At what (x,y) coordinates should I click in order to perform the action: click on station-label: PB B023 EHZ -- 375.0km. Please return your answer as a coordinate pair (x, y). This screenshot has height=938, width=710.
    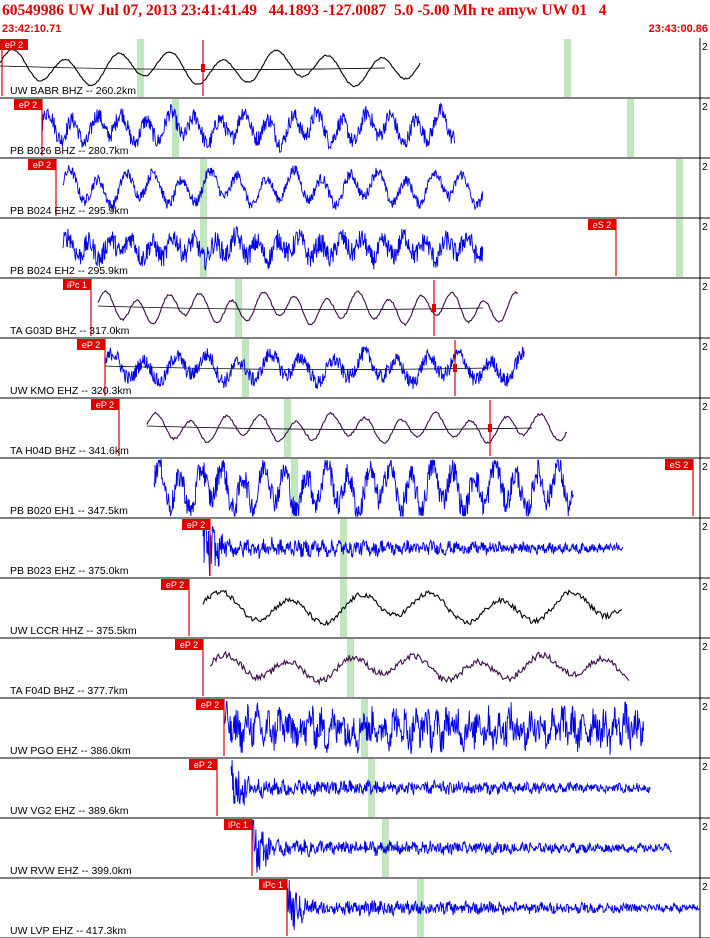
    Looking at the image, I should click on (69, 571).